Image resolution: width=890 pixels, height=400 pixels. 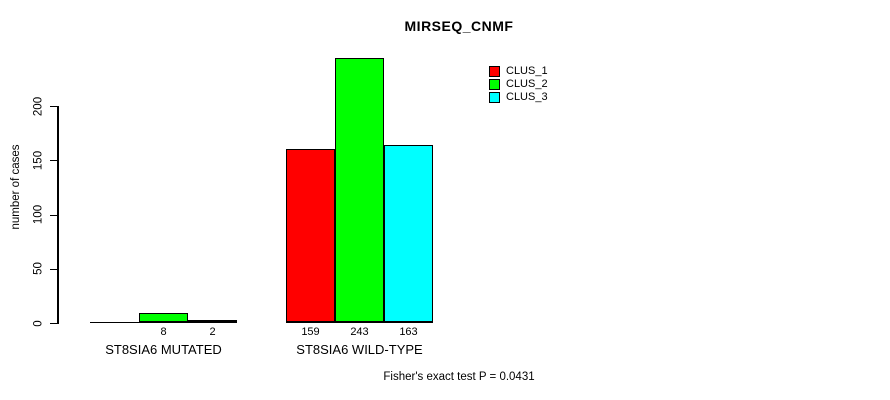 What do you see at coordinates (38, 323) in the screenshot?
I see `y-tick-label: 0` at bounding box center [38, 323].